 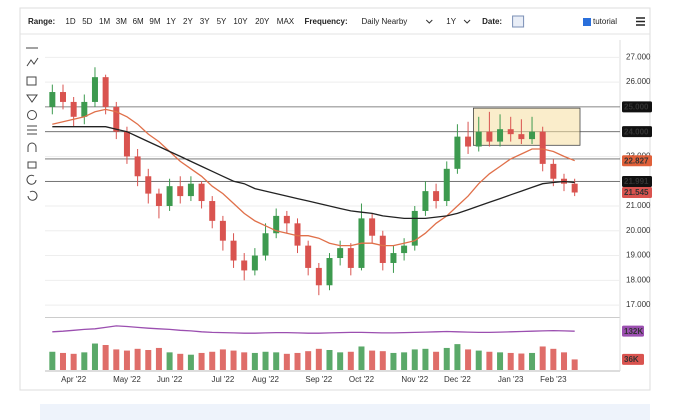 What do you see at coordinates (518, 21) in the screenshot?
I see `date-picker` at bounding box center [518, 21].